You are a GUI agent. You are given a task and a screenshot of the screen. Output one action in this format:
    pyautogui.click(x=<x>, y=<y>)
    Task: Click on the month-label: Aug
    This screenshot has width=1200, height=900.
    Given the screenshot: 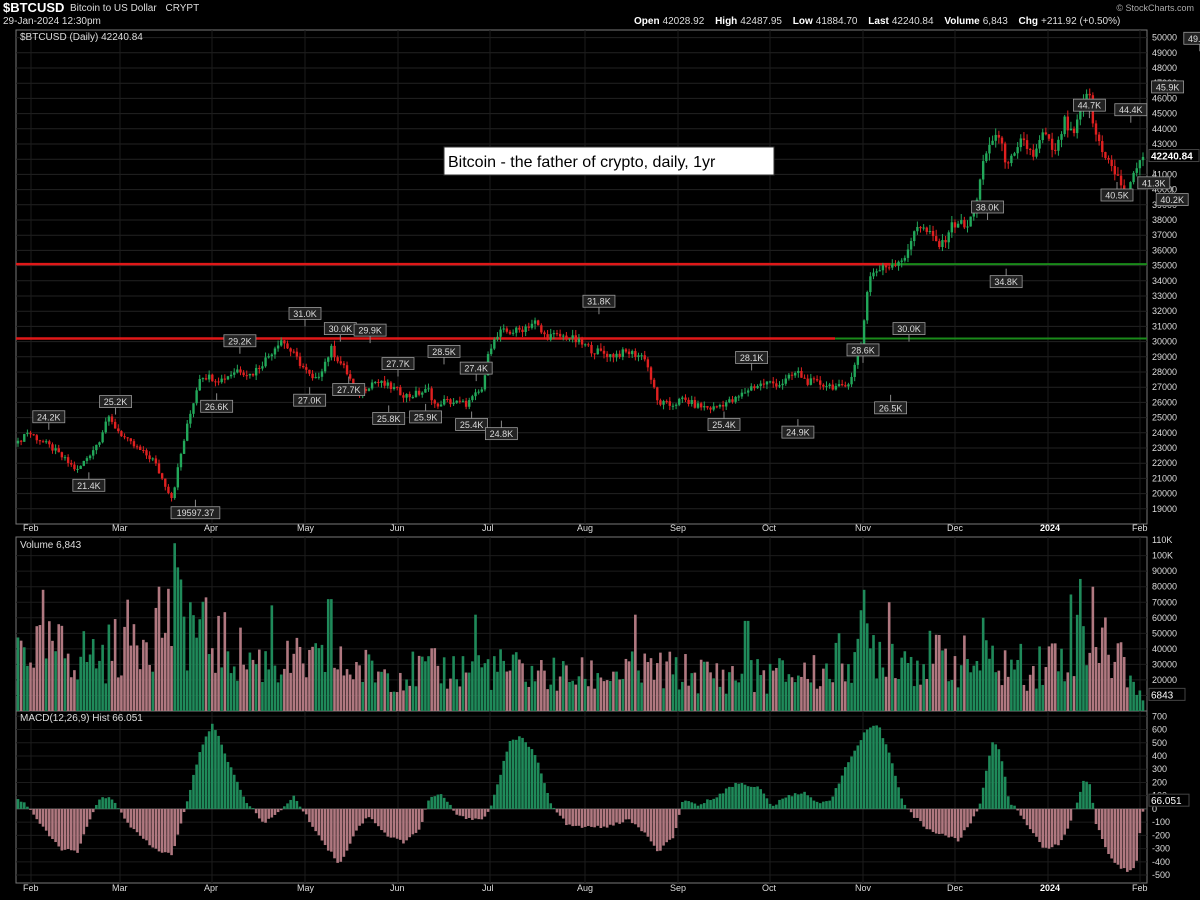 What is the action you would take?
    pyautogui.click(x=585, y=888)
    